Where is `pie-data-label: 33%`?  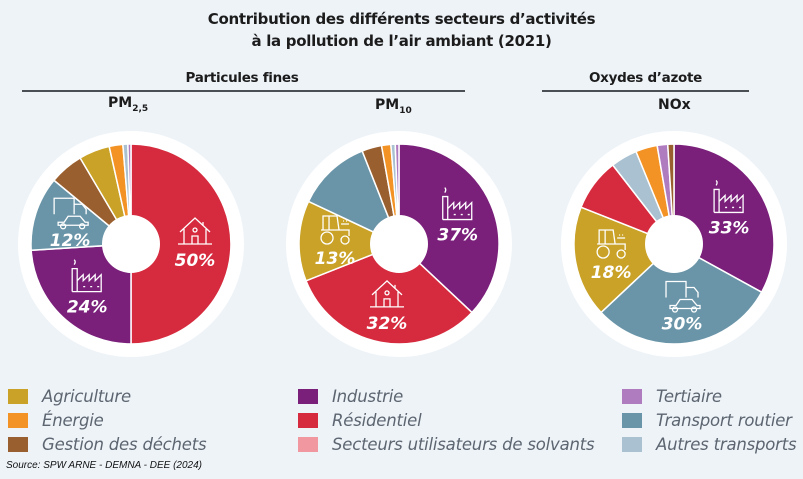 pie-data-label: 33% is located at coordinates (729, 228).